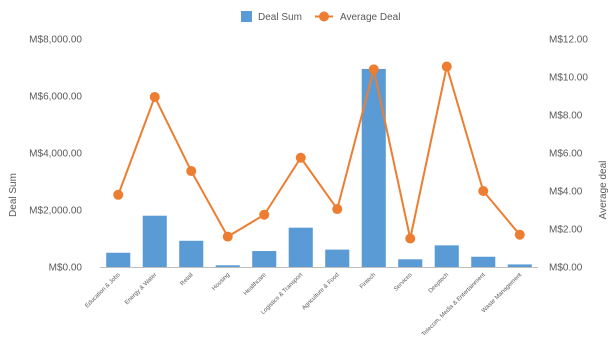 The height and width of the screenshot is (338, 614). What do you see at coordinates (141, 289) in the screenshot?
I see `x-tick-label: Energy & Water` at bounding box center [141, 289].